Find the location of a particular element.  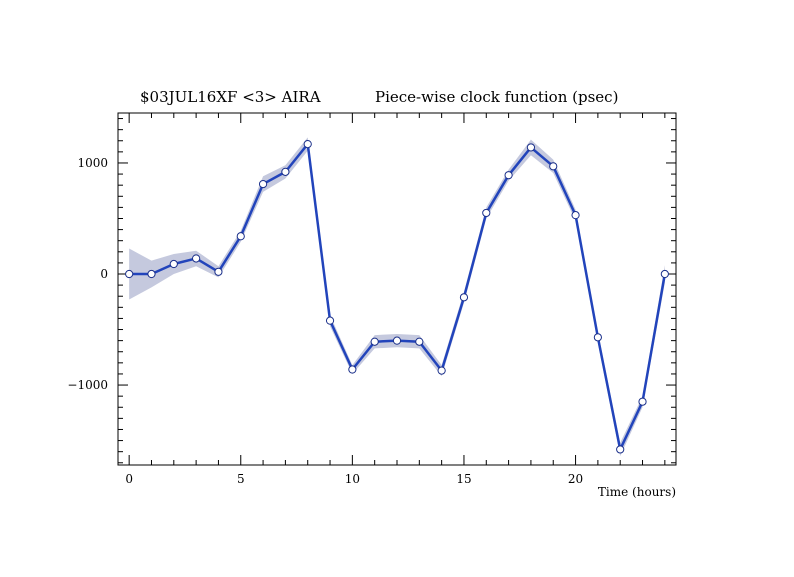

x-tick-label: 0 is located at coordinates (129, 479).